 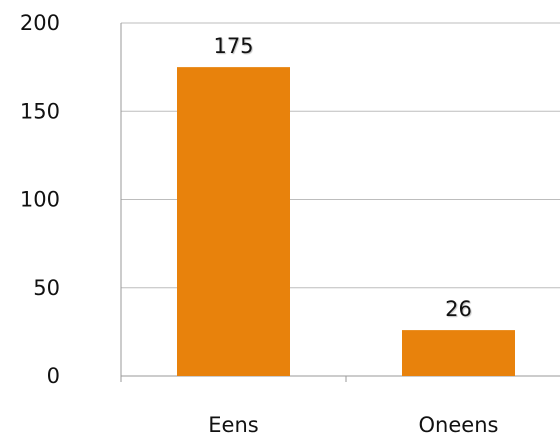 I want to click on data-label-oneens: 26, so click(x=458, y=309).